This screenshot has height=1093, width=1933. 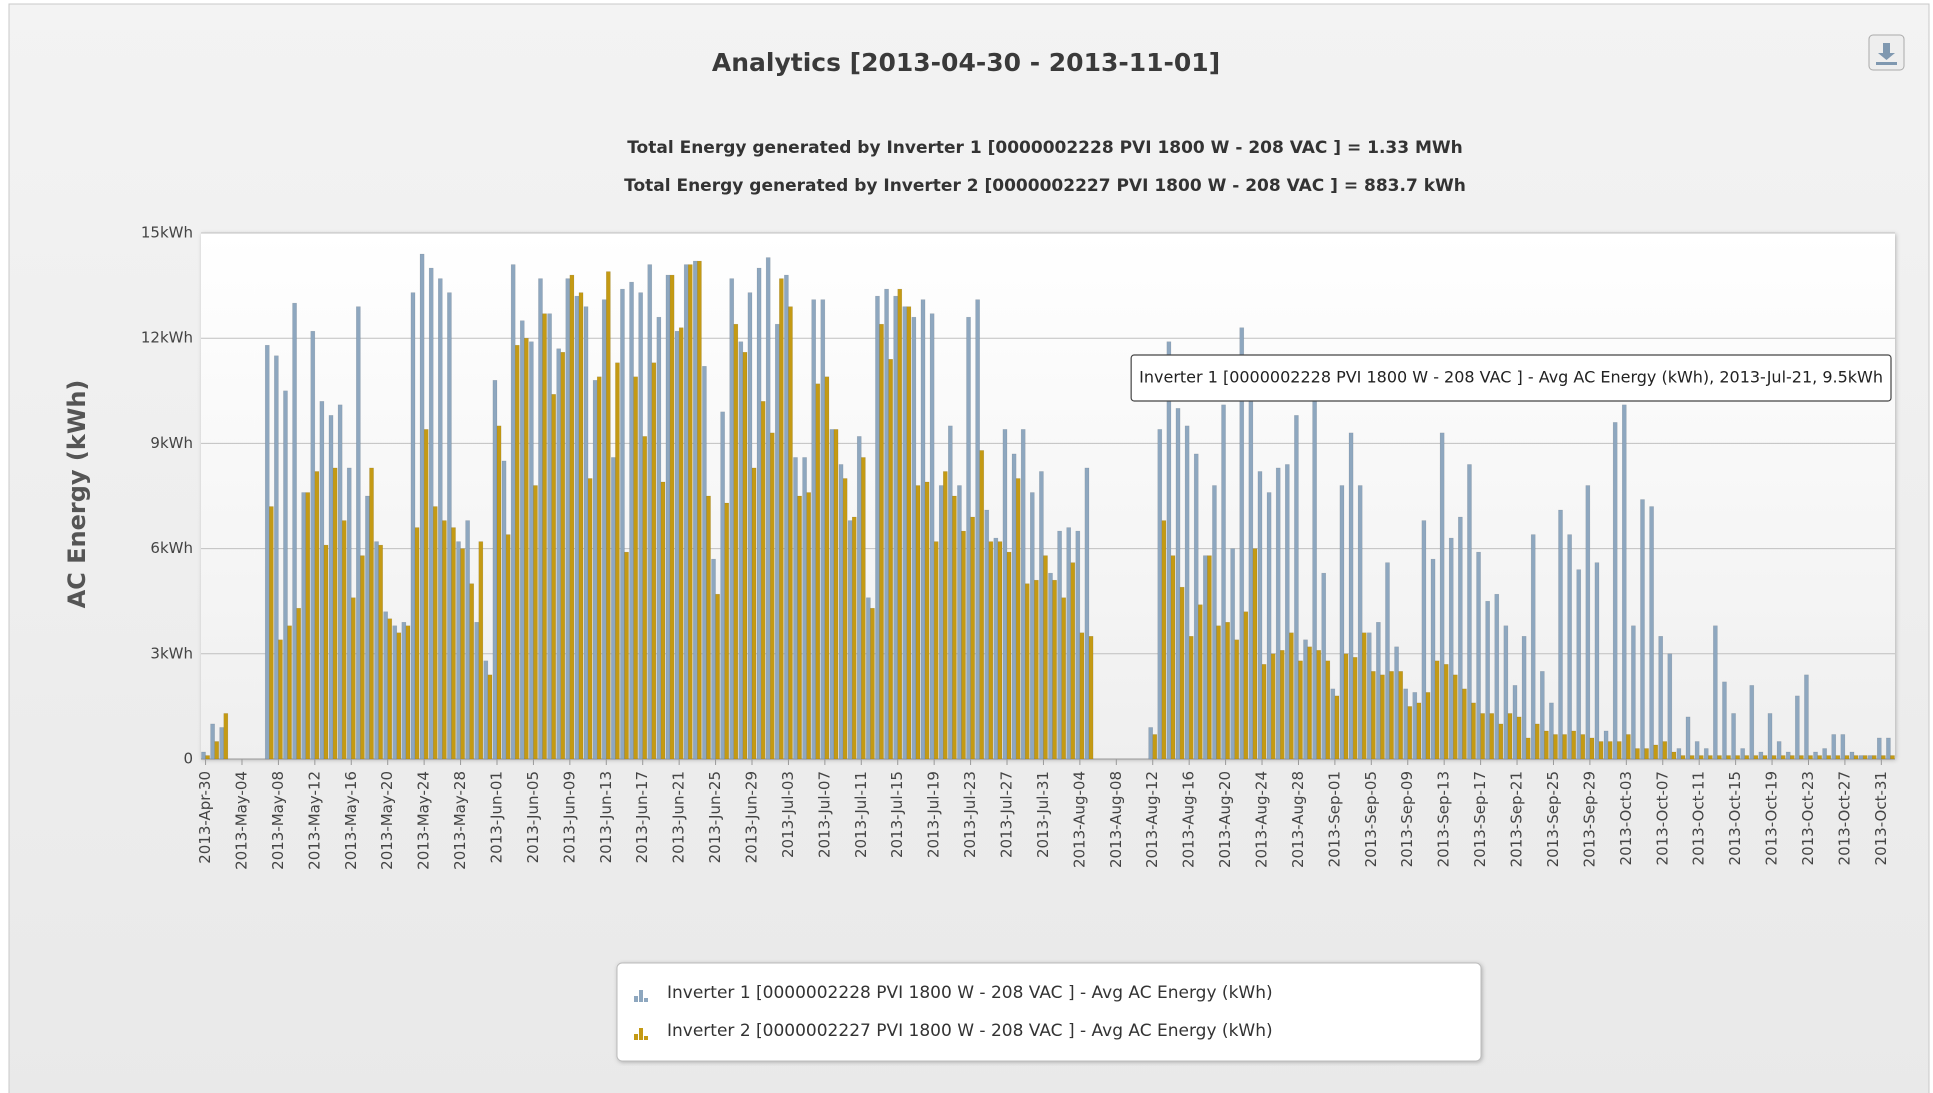 I want to click on download-button, so click(x=1886, y=52).